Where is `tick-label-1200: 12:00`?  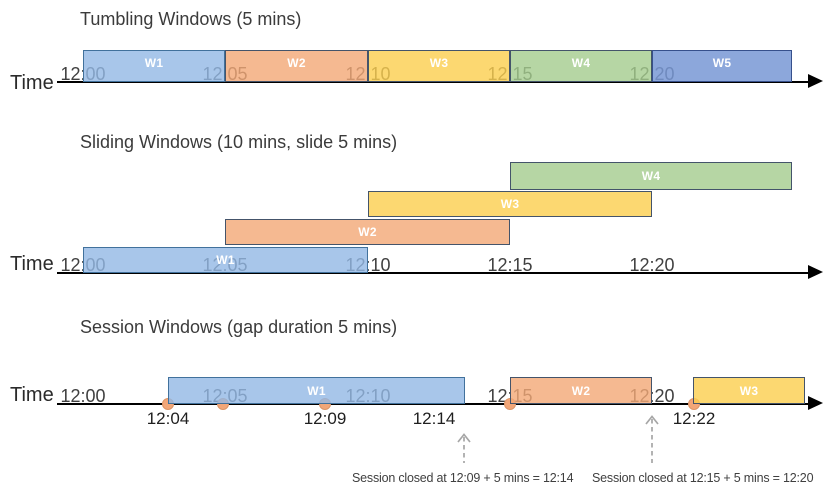
tick-label-1200: 12:00 is located at coordinates (83, 396).